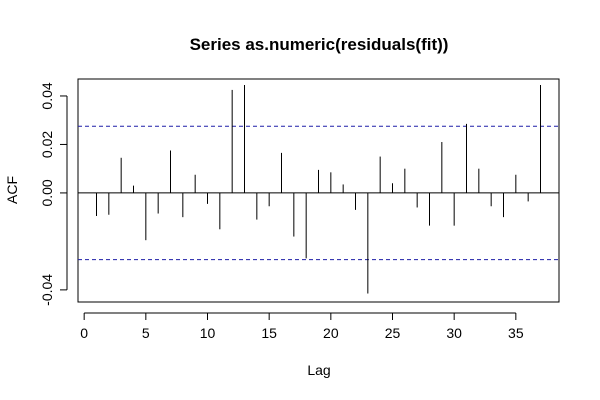 The width and height of the screenshot is (600, 400). Describe the element at coordinates (302, 326) in the screenshot. I see `x-axis: 0 5 10 15 20 25 30 35` at that location.